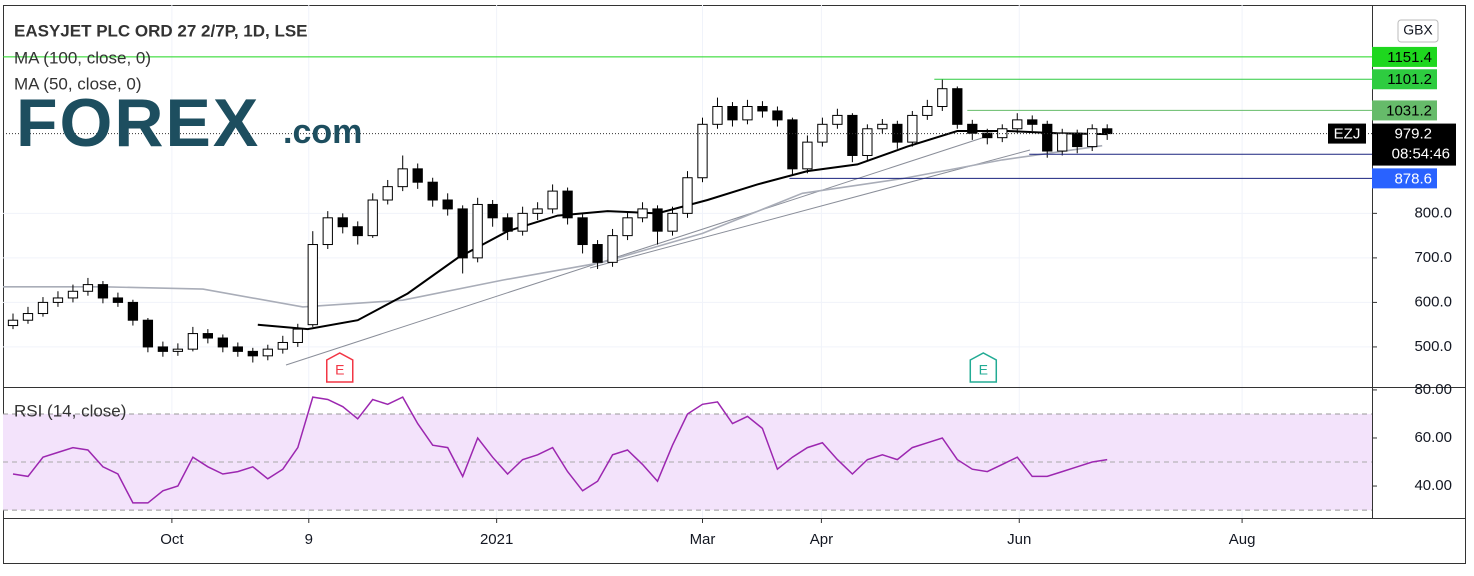  Describe the element at coordinates (172, 539) in the screenshot. I see `x-tick-label: Oct` at that location.